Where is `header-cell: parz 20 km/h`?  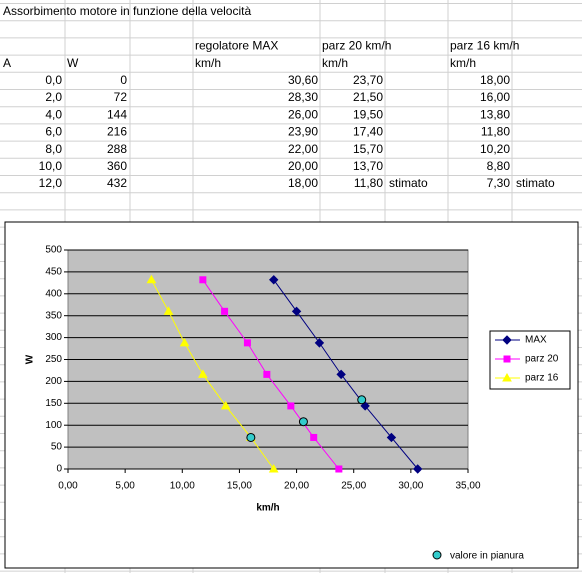
header-cell: parz 20 km/h is located at coordinates (356, 46).